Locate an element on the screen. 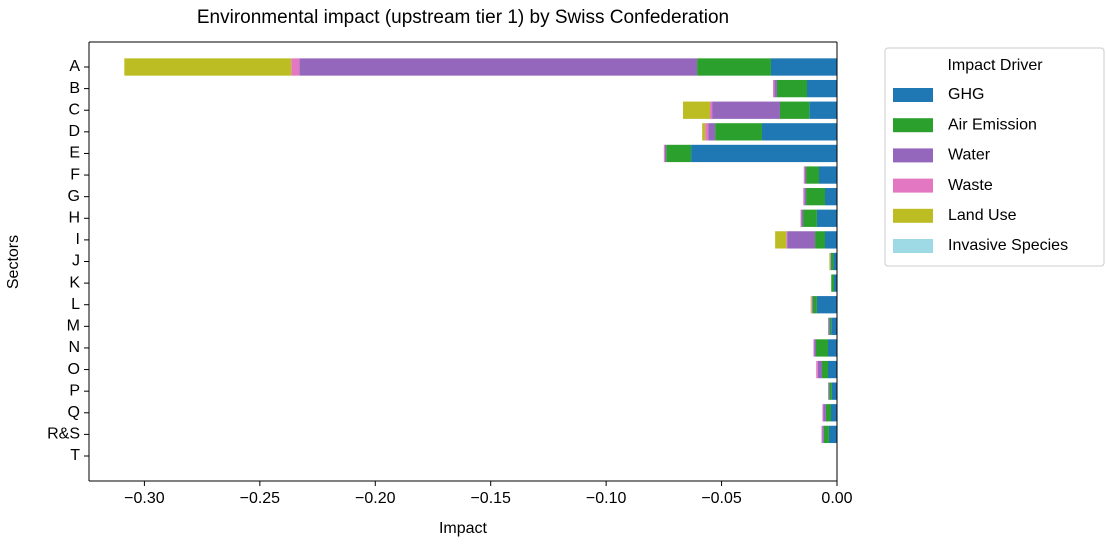  legend-label: Invasive Species is located at coordinates (1008, 245).